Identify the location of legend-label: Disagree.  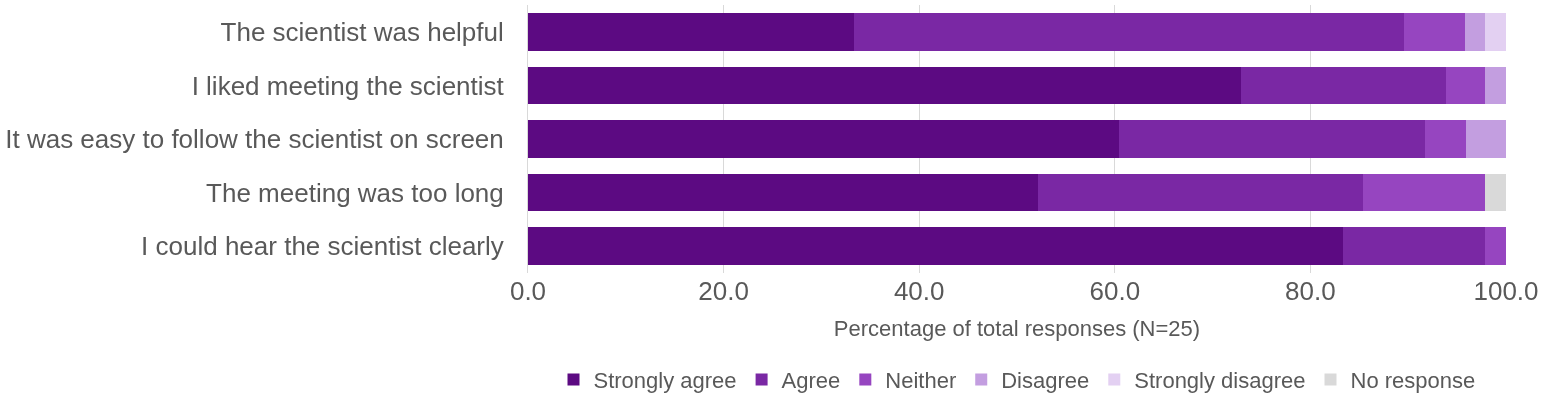
(1045, 381).